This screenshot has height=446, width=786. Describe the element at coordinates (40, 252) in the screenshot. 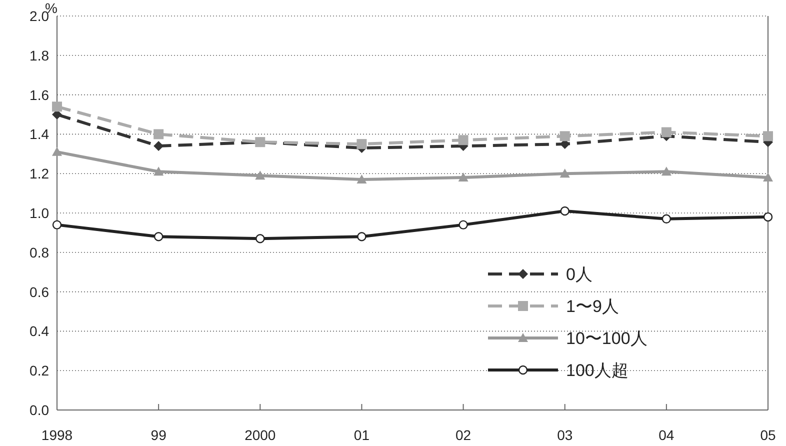

I see `y-tick-label: 0.8` at that location.